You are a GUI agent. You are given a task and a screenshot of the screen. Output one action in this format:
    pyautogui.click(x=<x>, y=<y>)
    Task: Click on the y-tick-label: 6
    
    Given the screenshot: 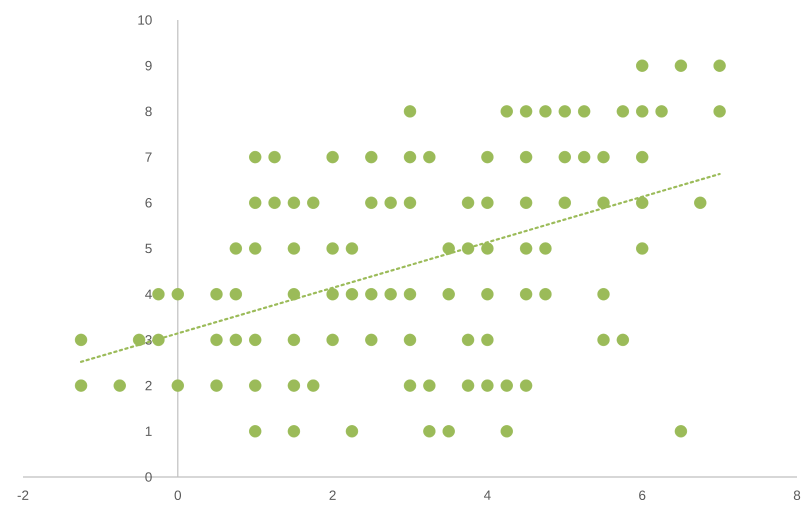 What is the action you would take?
    pyautogui.click(x=148, y=203)
    